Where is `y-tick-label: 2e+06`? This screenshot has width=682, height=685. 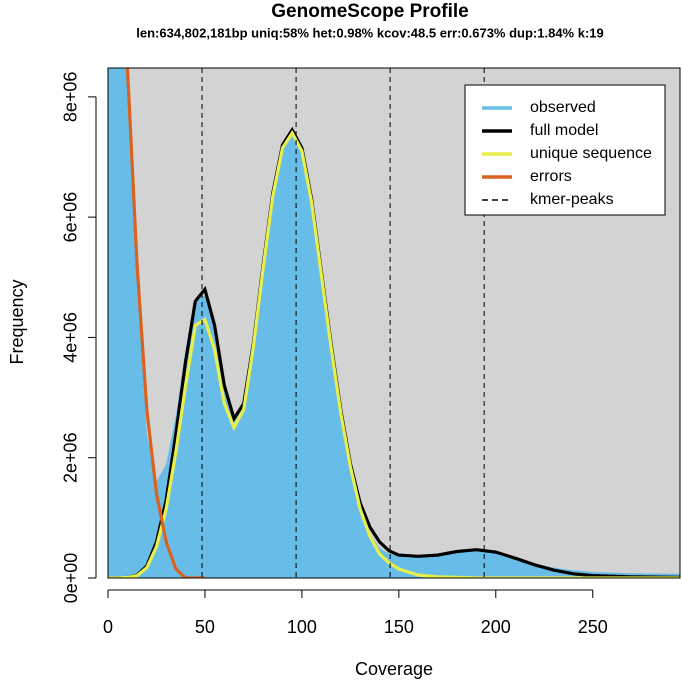 y-tick-label: 2e+06 is located at coordinates (71, 457).